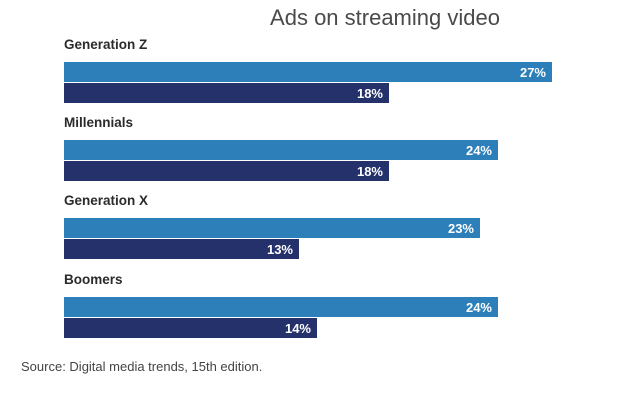  Describe the element at coordinates (370, 171) in the screenshot. I see `value-label-millennials-series-2: 18%` at that location.